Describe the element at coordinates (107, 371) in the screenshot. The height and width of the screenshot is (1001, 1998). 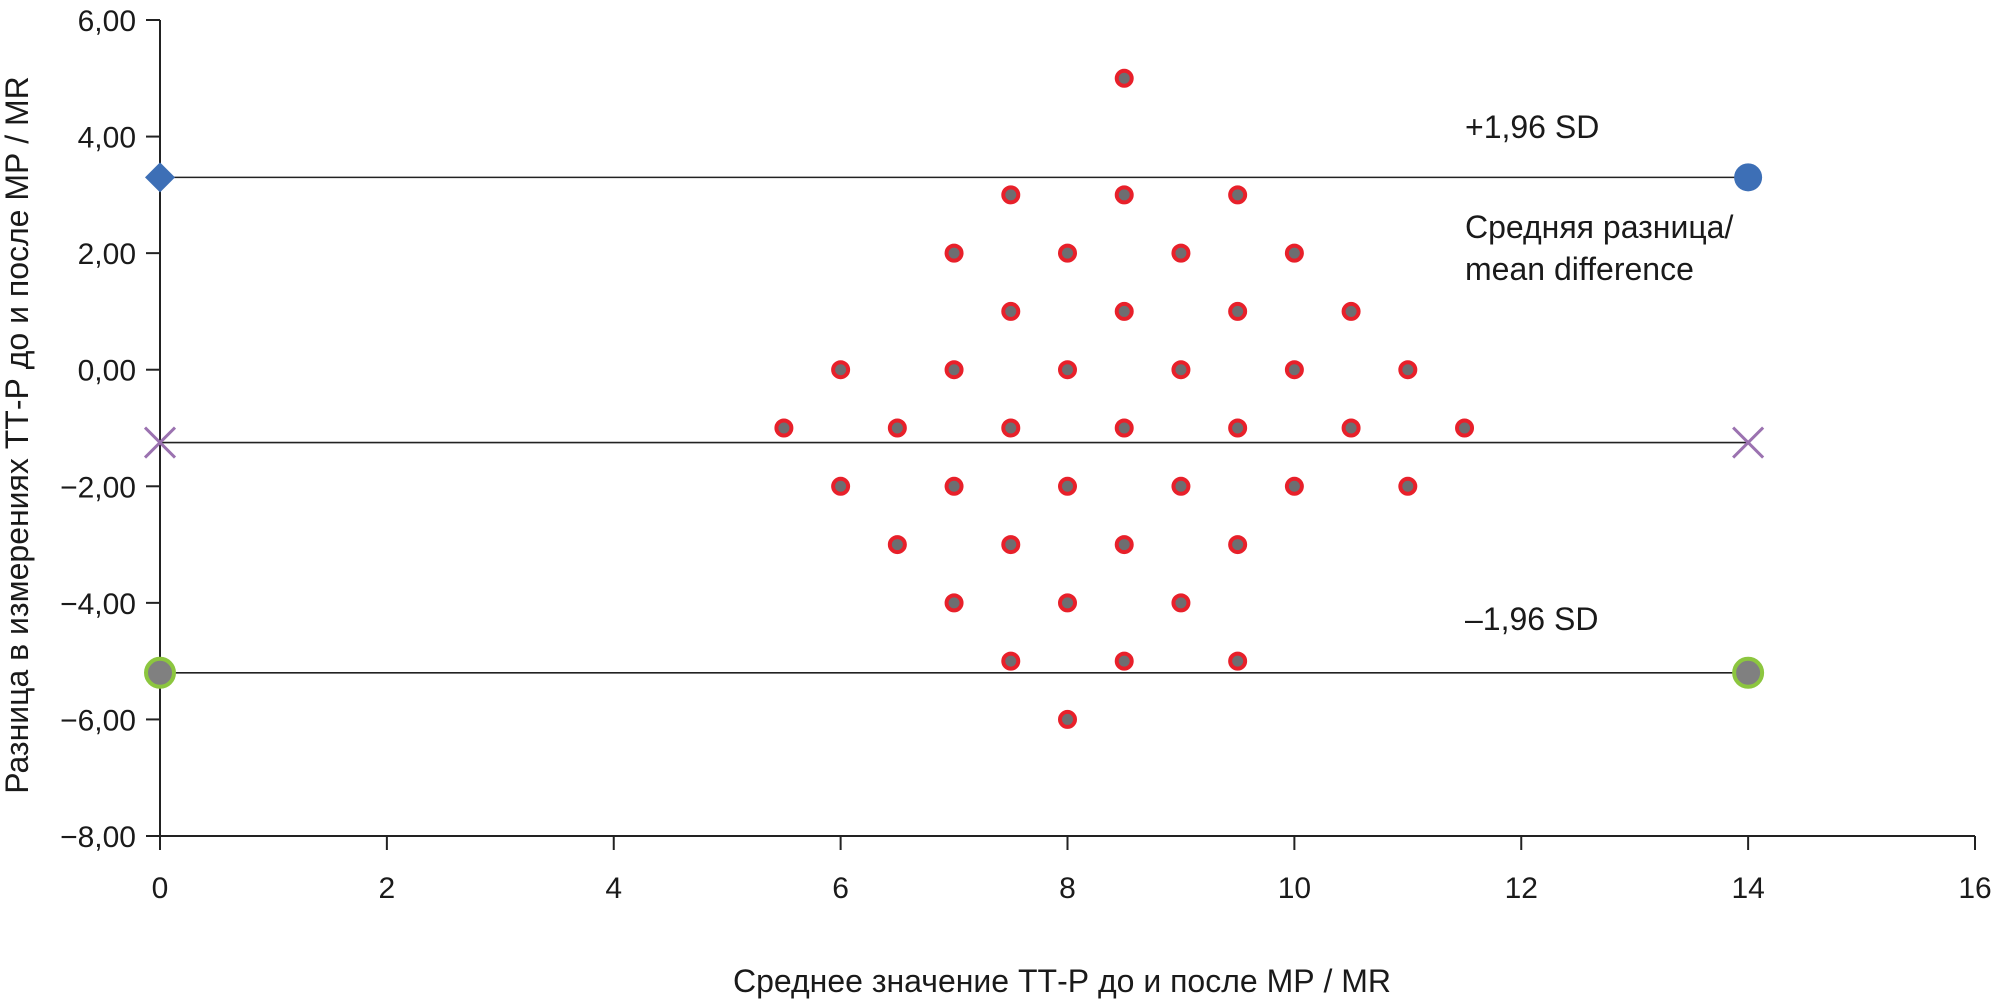
I see `y-tick-label: 0,00` at that location.